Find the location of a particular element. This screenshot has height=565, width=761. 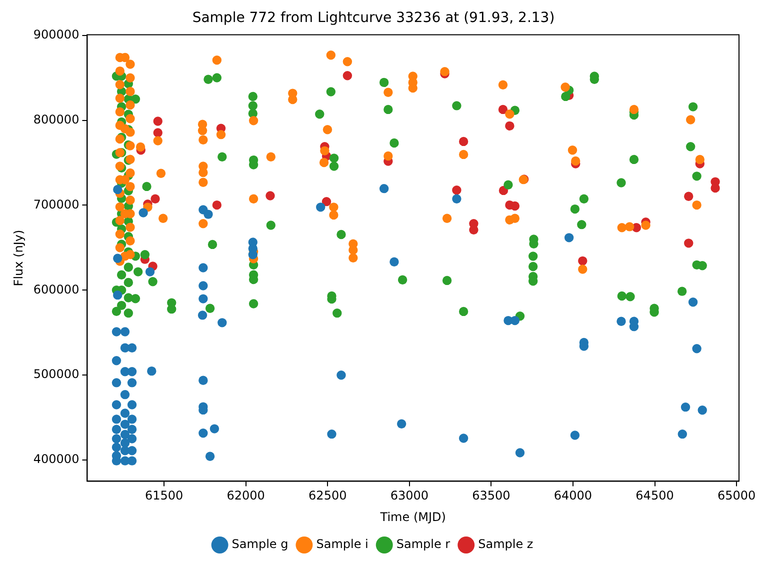

x-tick-label: 65000 is located at coordinates (736, 495).